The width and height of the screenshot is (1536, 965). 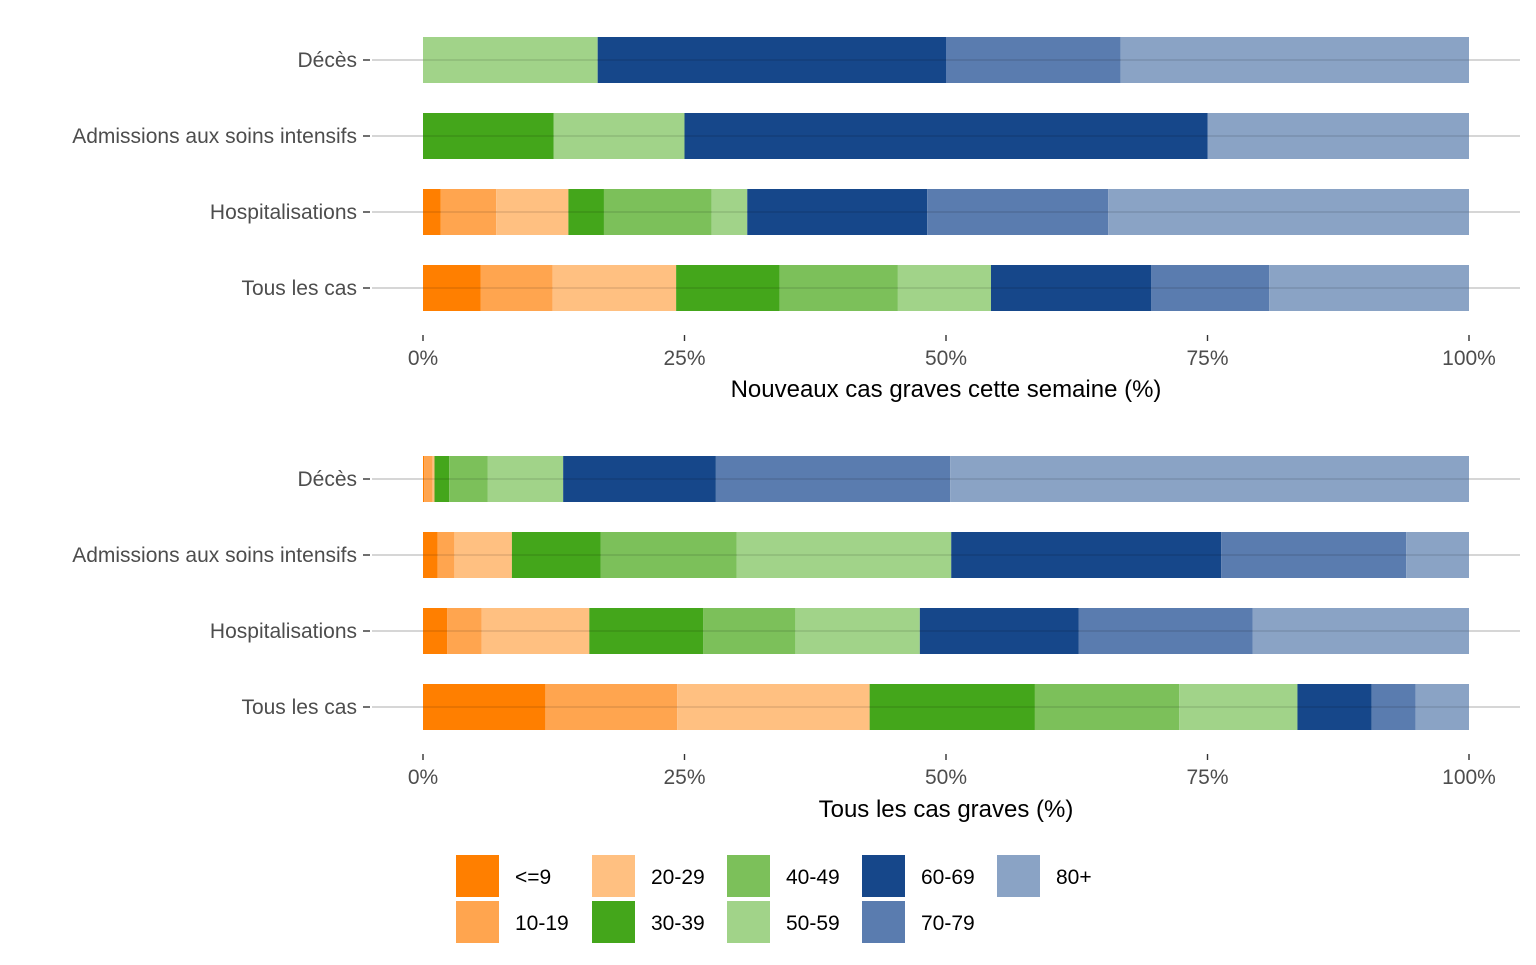 I want to click on legend-label-60-69: 60-69, so click(x=948, y=877).